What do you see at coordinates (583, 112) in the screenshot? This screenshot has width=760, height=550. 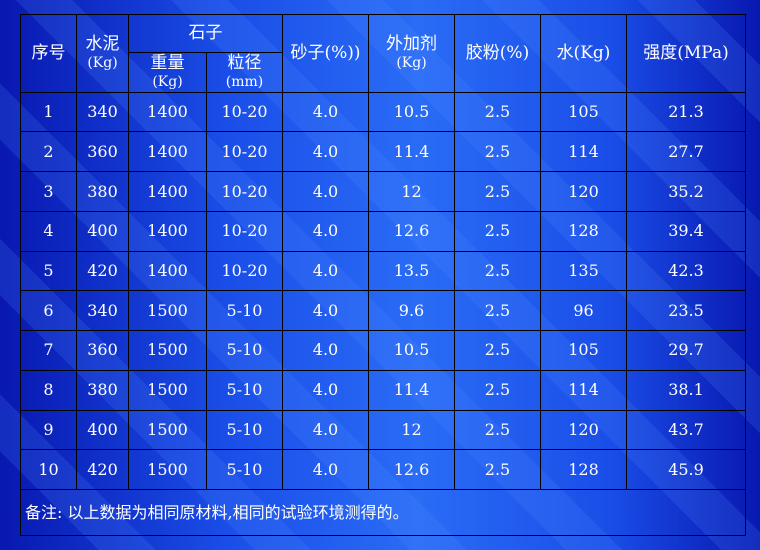 I see `cell-water: 105` at bounding box center [583, 112].